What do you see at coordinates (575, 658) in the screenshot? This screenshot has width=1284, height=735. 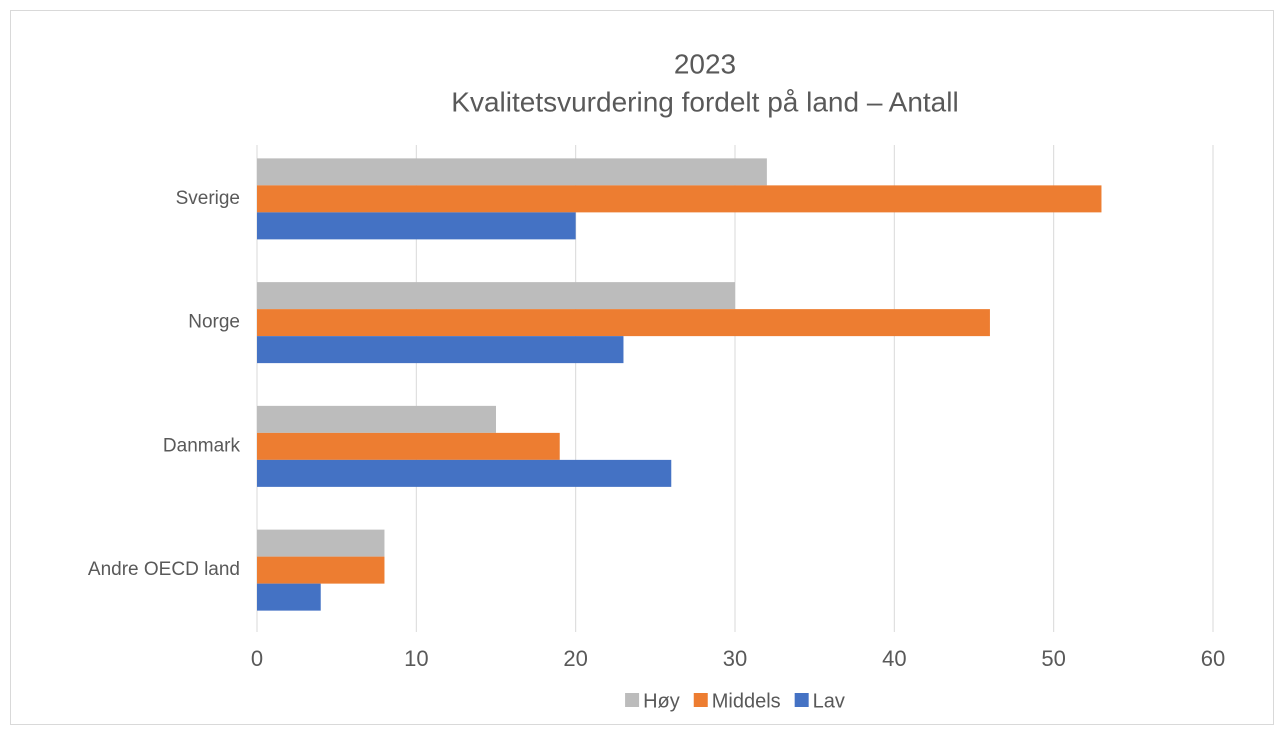 I see `x-tick-label: 20` at bounding box center [575, 658].